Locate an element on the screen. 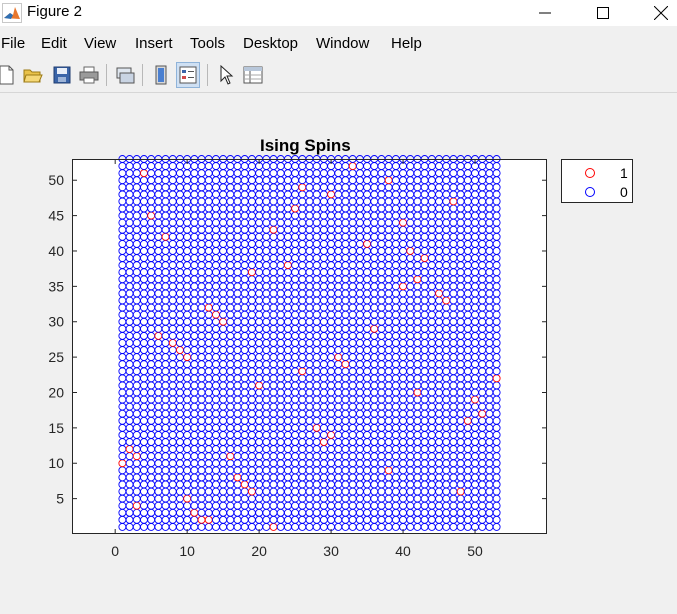  y-tick-label: 25 is located at coordinates (56, 357).